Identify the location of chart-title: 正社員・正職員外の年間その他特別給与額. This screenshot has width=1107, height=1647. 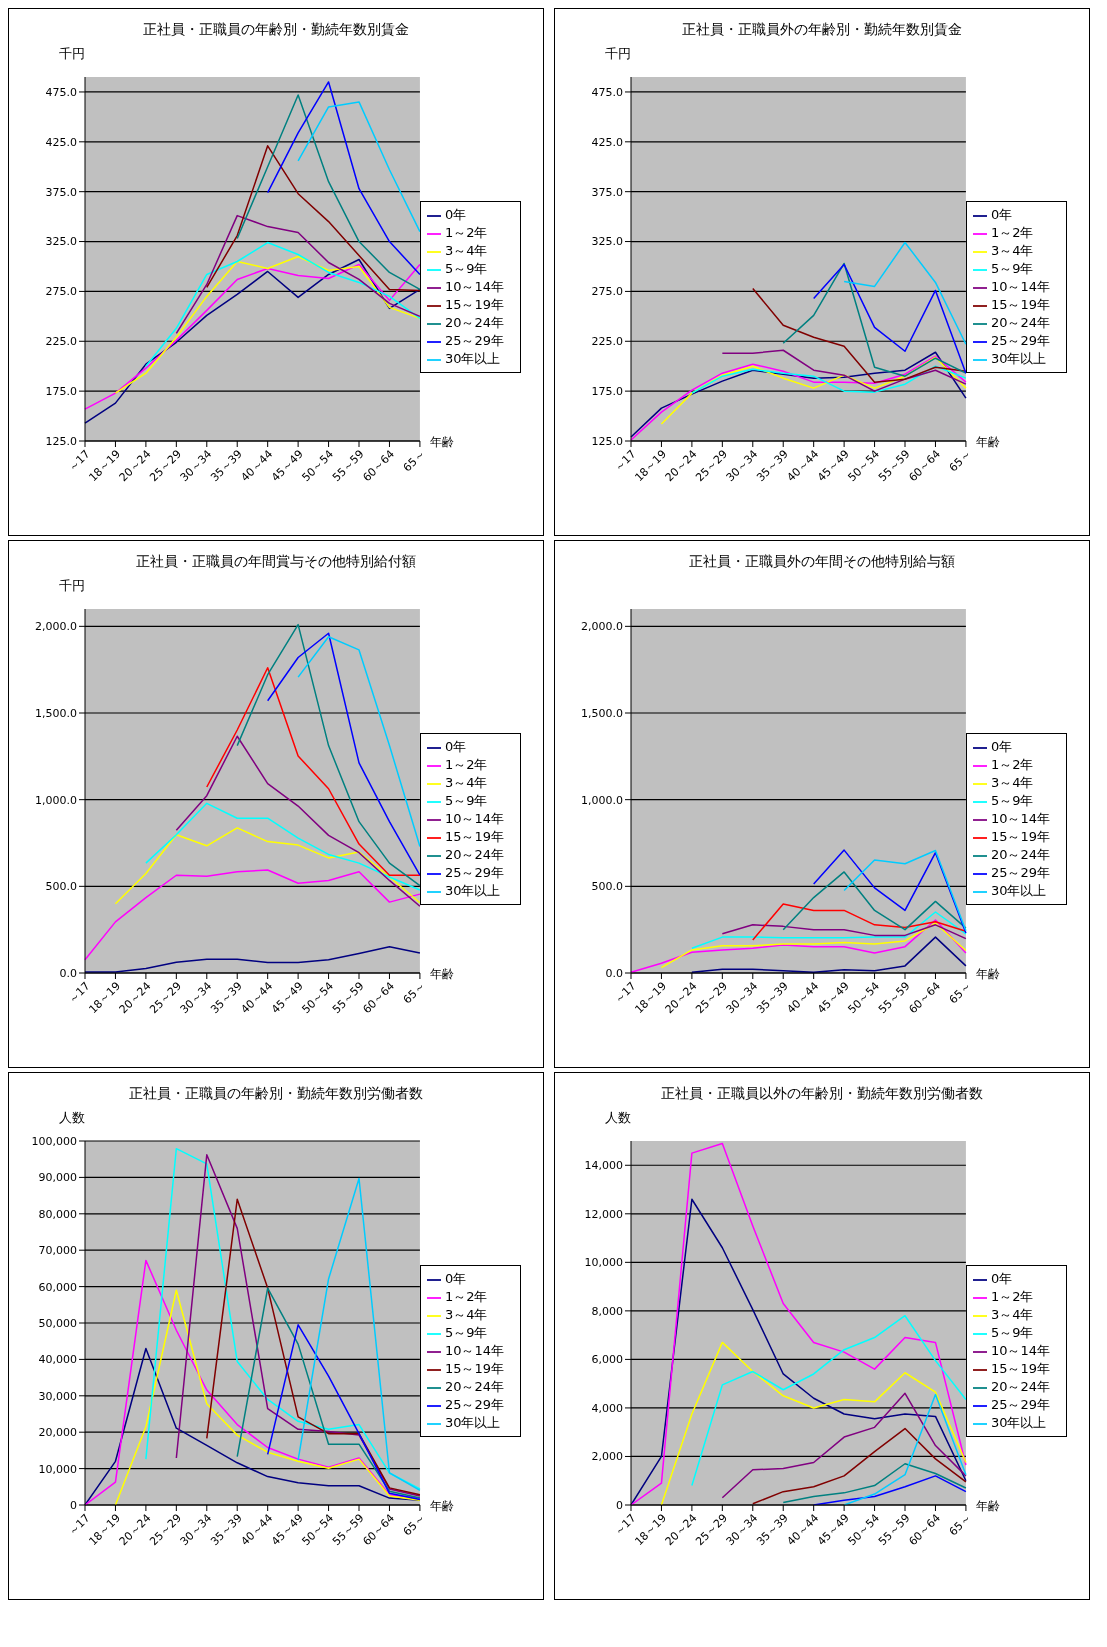
(822, 562).